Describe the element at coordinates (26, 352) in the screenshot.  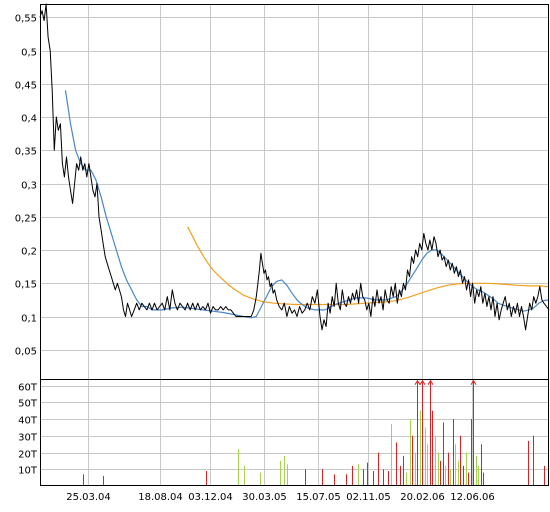
I see `price-y-tick-label: 0,05` at that location.